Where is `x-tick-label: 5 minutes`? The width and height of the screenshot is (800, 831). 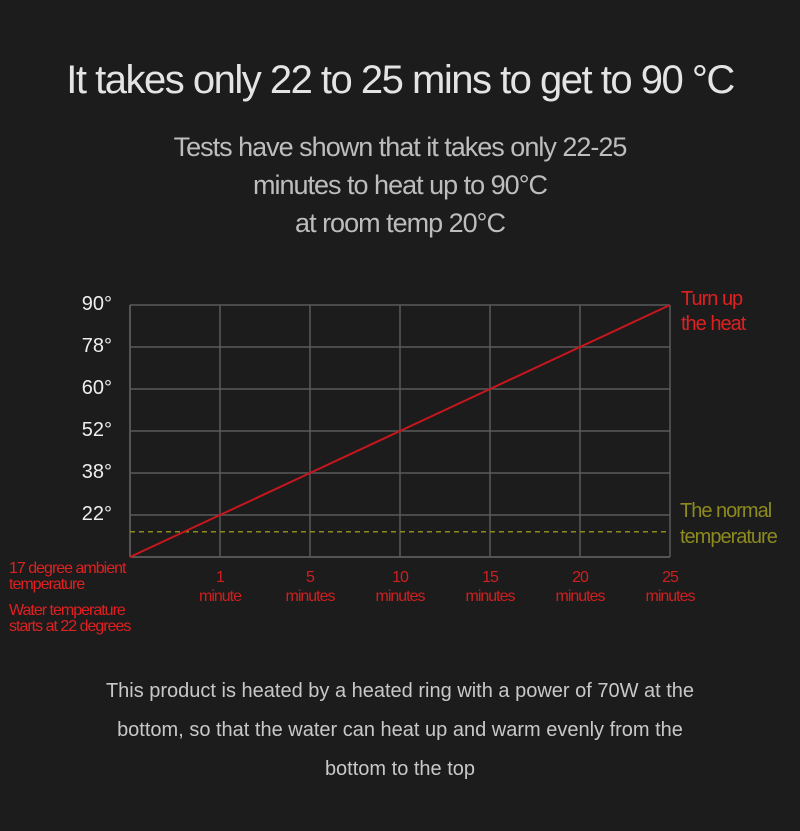 x-tick-label: 5 minutes is located at coordinates (310, 587).